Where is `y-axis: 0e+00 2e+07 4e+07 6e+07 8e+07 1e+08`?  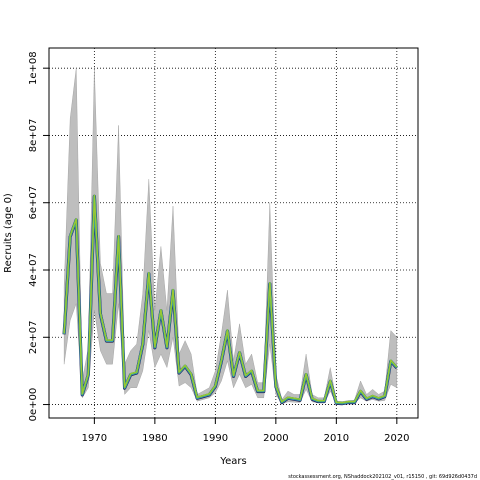 y-axis: 0e+00 2e+07 4e+07 6e+07 8e+07 1e+08 is located at coordinates (38, 236).